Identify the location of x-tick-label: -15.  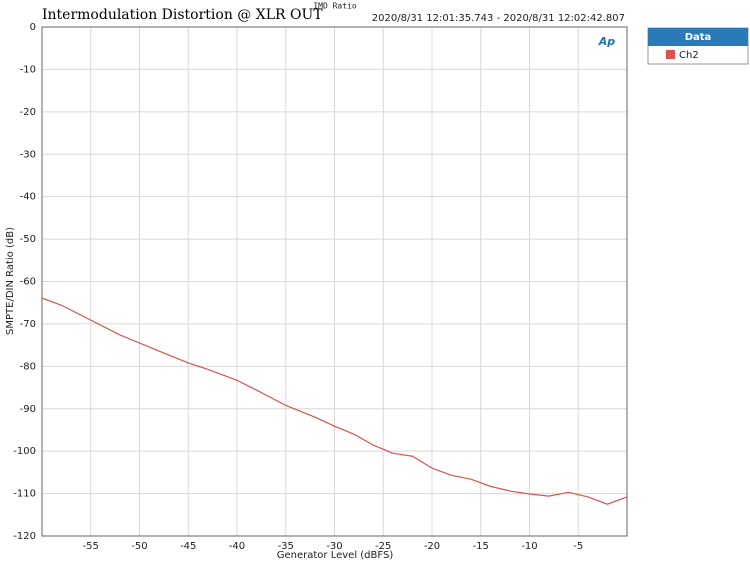
(481, 546).